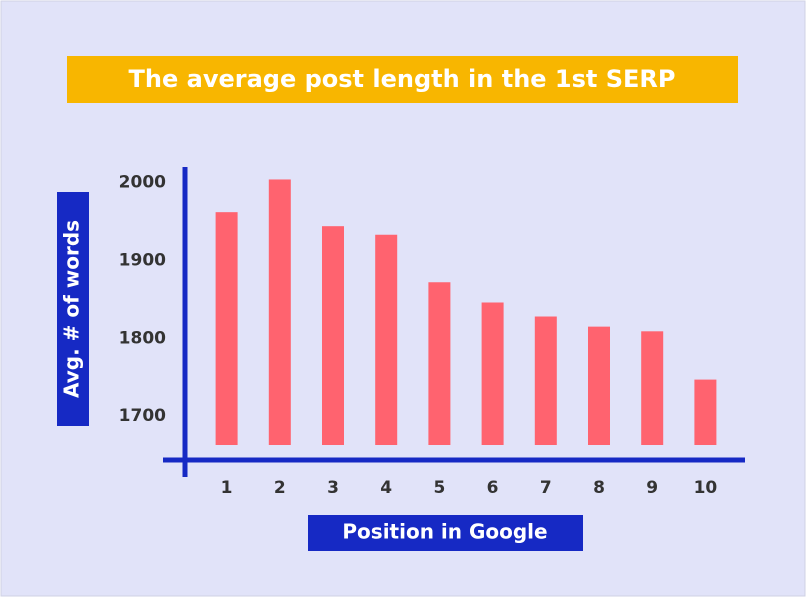 The width and height of the screenshot is (806, 597). What do you see at coordinates (333, 488) in the screenshot?
I see `x-tick-label: 3` at bounding box center [333, 488].